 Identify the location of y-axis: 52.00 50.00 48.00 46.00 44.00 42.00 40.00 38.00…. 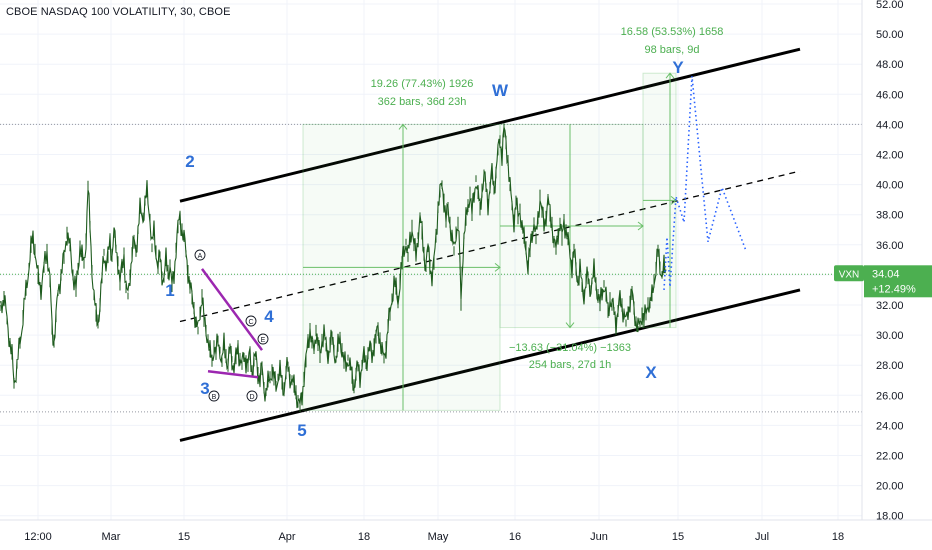
(882, 261).